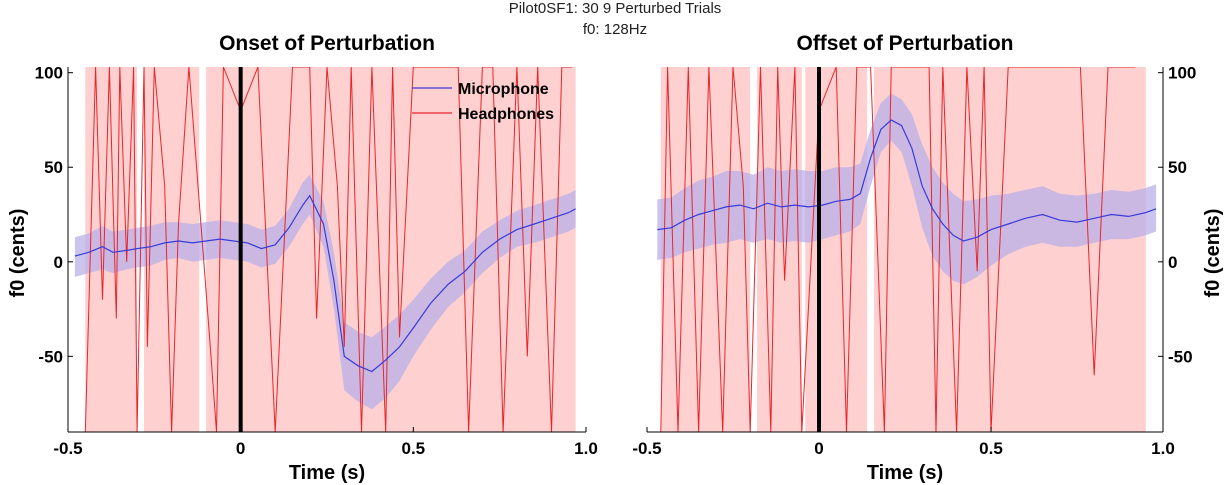  What do you see at coordinates (53, 167) in the screenshot?
I see `onset-y-tick-label: 50` at bounding box center [53, 167].